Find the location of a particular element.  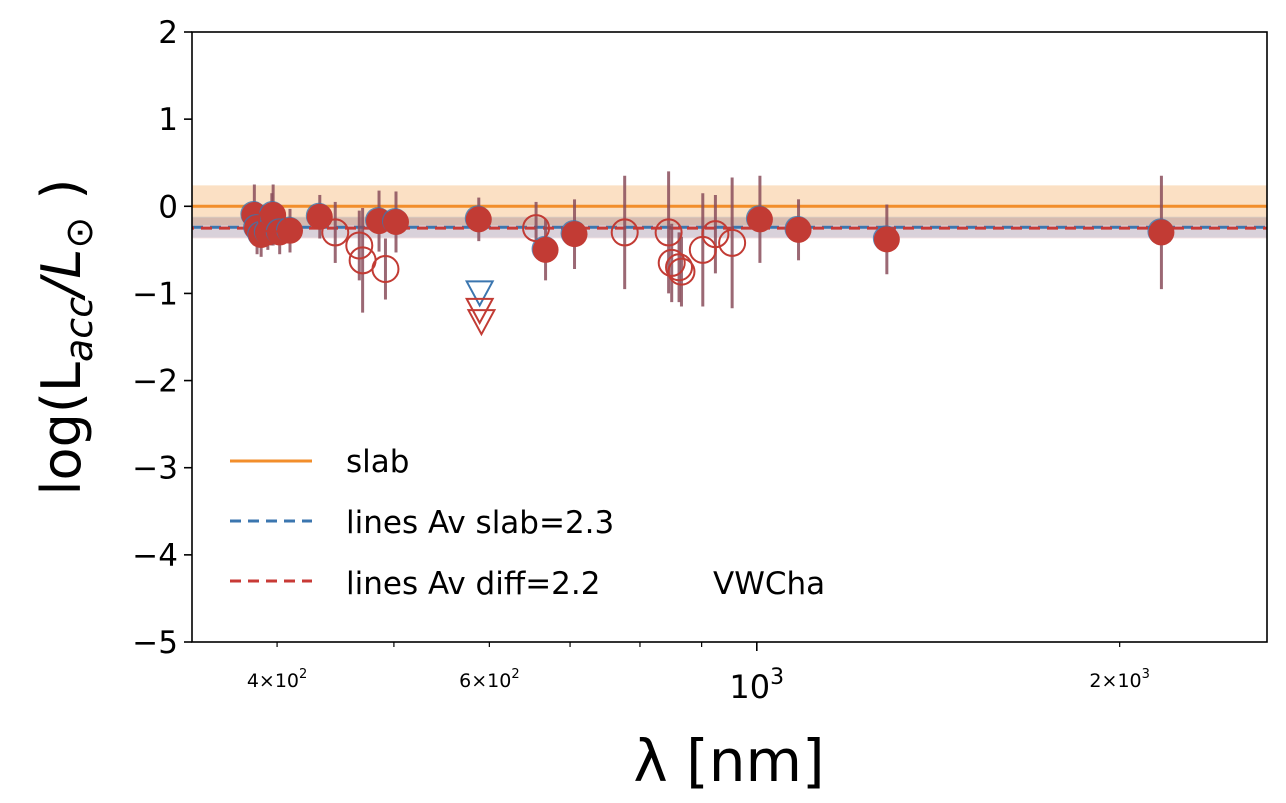

x-minor-tick-mantissa: 2 is located at coordinates (1095, 681).